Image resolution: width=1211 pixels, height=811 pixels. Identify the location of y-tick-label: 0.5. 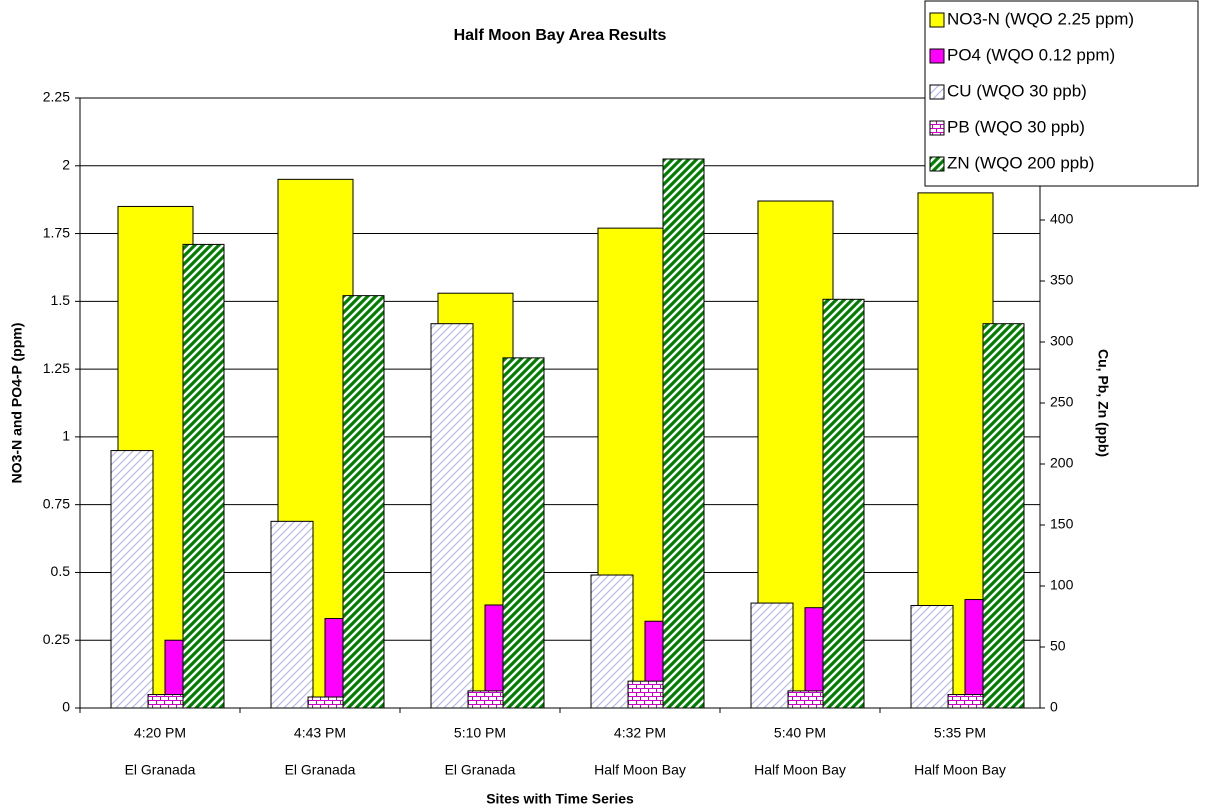
(61, 571).